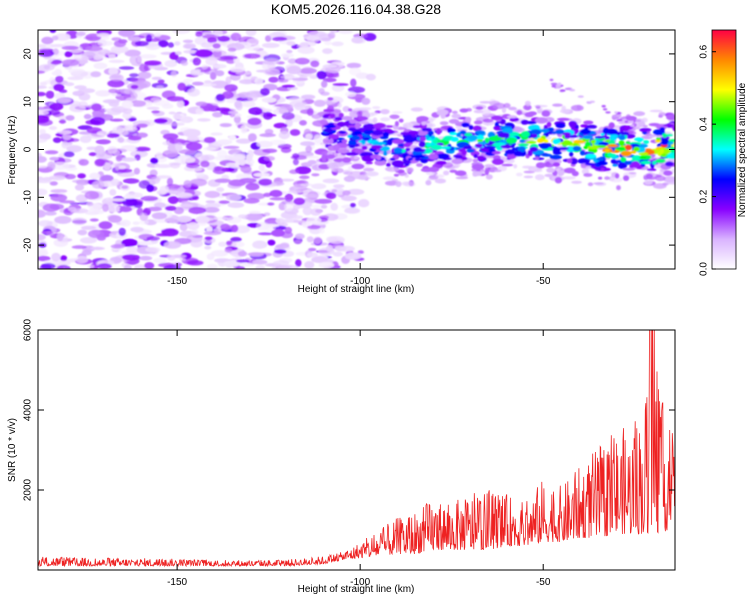  I want to click on snr-x-label: Height of straight line (km), so click(356, 589).